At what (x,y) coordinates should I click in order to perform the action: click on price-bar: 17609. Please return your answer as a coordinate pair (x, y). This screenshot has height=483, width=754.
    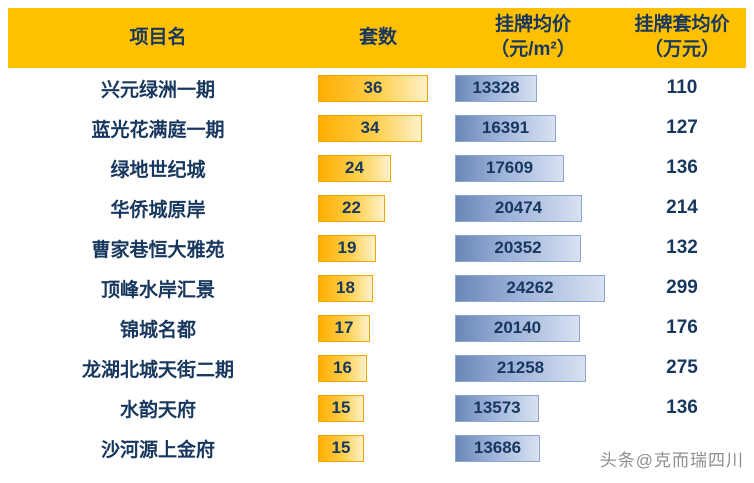
    Looking at the image, I should click on (509, 168).